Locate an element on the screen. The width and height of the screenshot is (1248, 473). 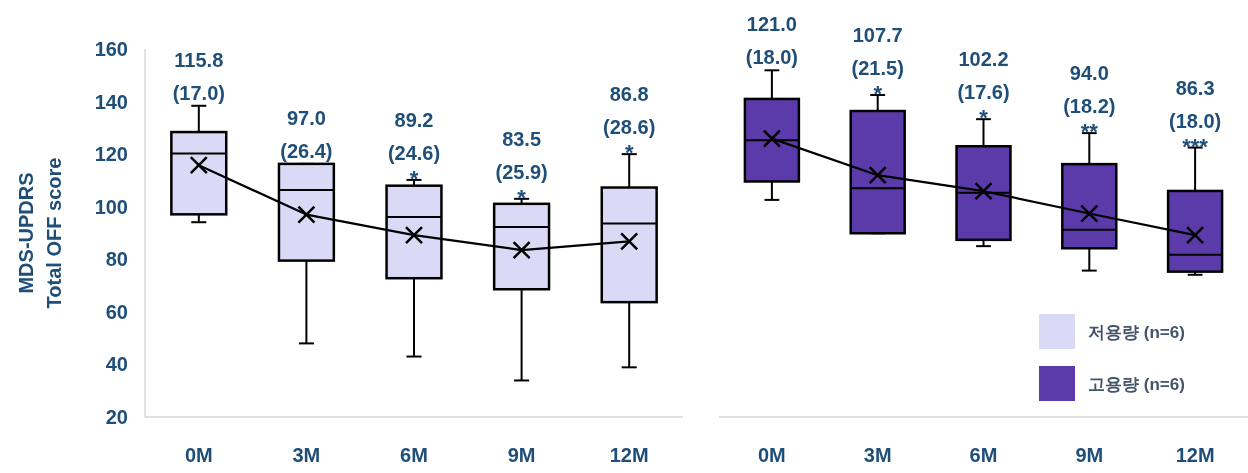
legend-label: 고용량 (n=6) is located at coordinates (1136, 384).